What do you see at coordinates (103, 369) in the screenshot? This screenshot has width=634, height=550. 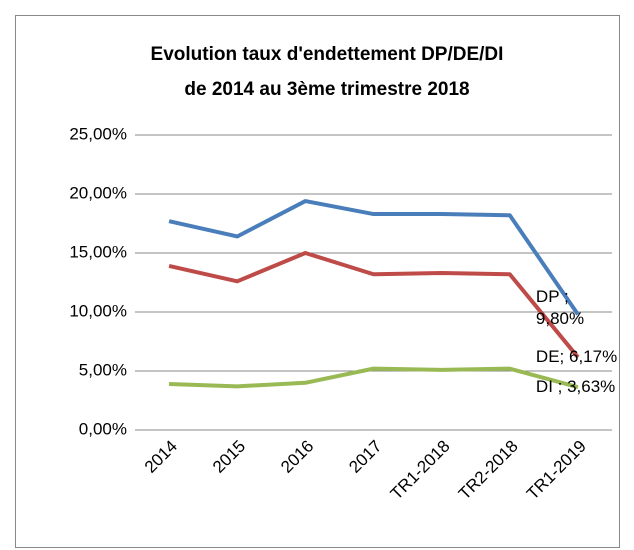 I see `y-tick-label: 5,00%` at bounding box center [103, 369].